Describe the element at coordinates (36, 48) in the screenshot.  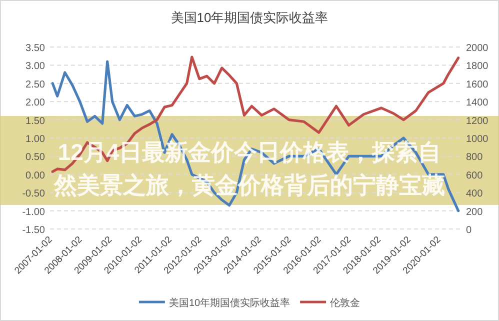
I see `y-tick-label: 3.50` at that location.